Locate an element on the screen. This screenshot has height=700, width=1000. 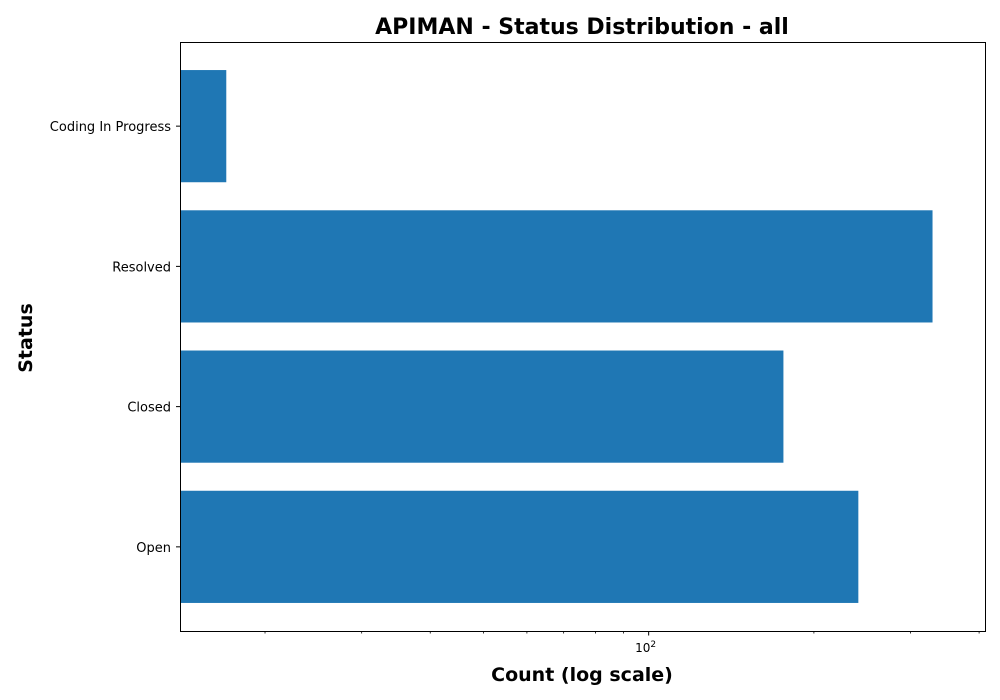
y-axis-label: Status is located at coordinates (26, 338).